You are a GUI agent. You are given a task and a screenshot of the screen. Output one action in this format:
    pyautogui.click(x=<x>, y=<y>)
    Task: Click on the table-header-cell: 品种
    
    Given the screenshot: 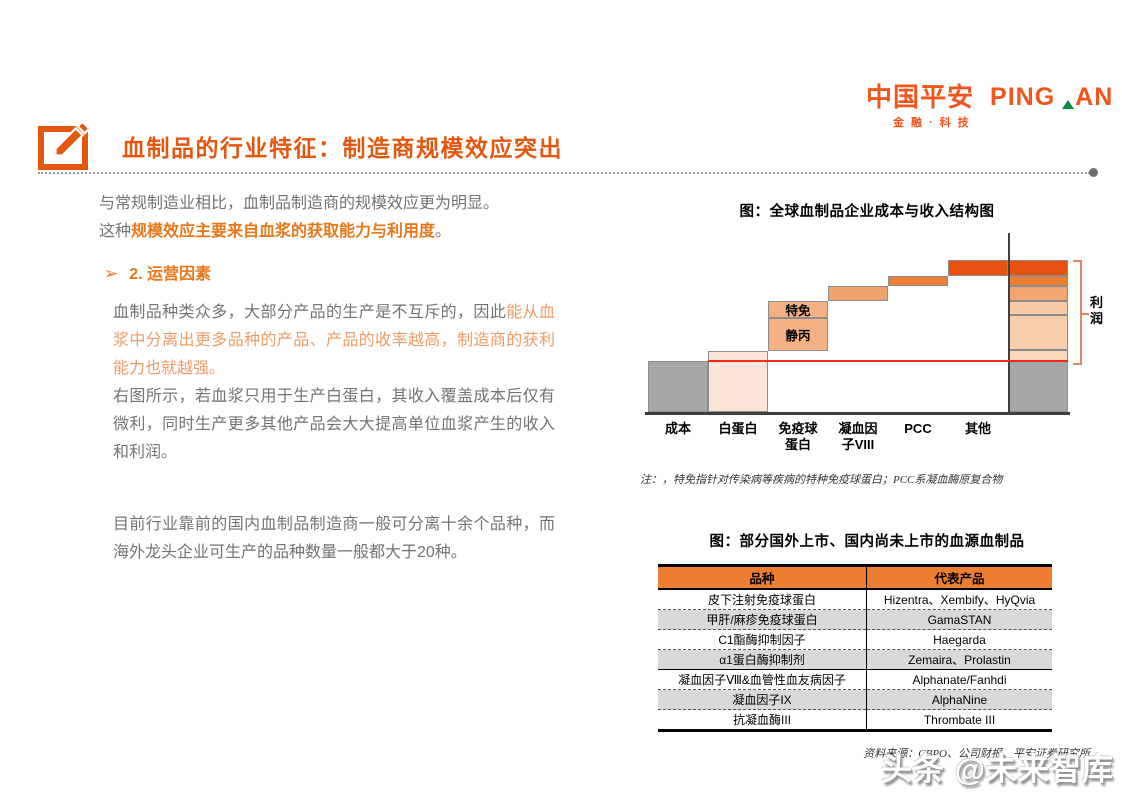 What is the action you would take?
    pyautogui.click(x=762, y=577)
    